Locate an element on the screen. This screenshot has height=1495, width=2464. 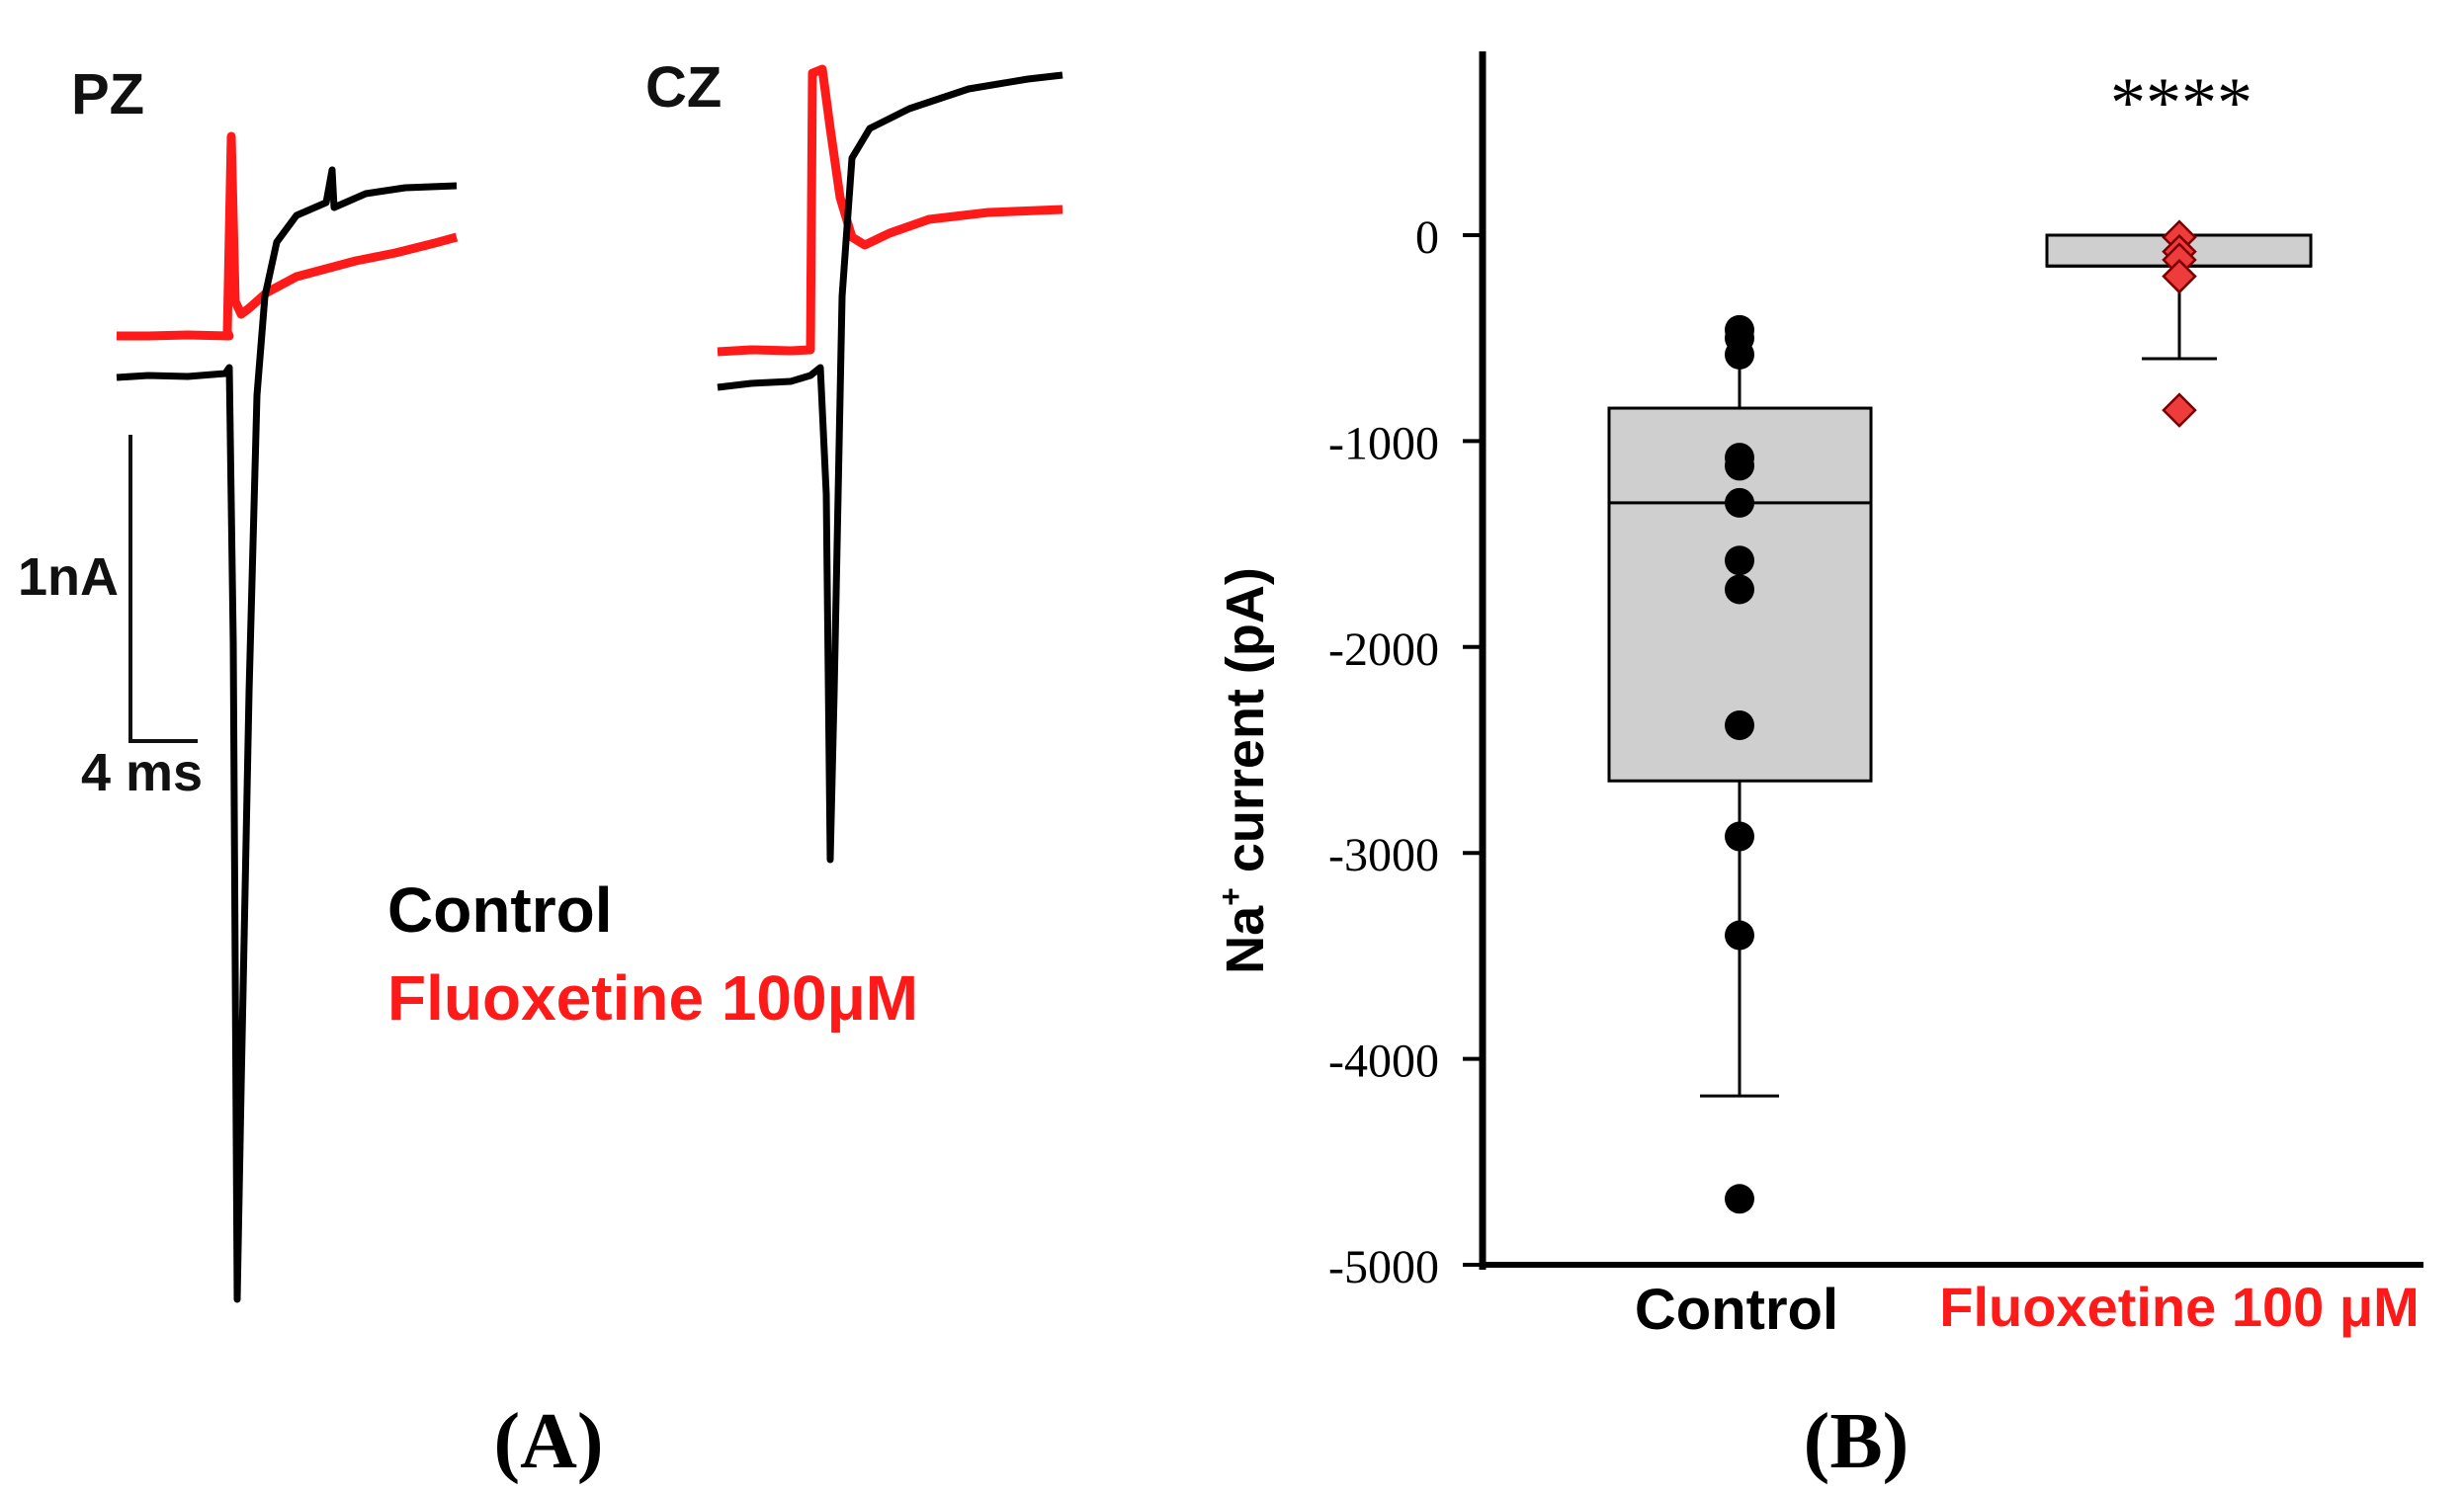
y-tick-label: 0 is located at coordinates (1427, 237).